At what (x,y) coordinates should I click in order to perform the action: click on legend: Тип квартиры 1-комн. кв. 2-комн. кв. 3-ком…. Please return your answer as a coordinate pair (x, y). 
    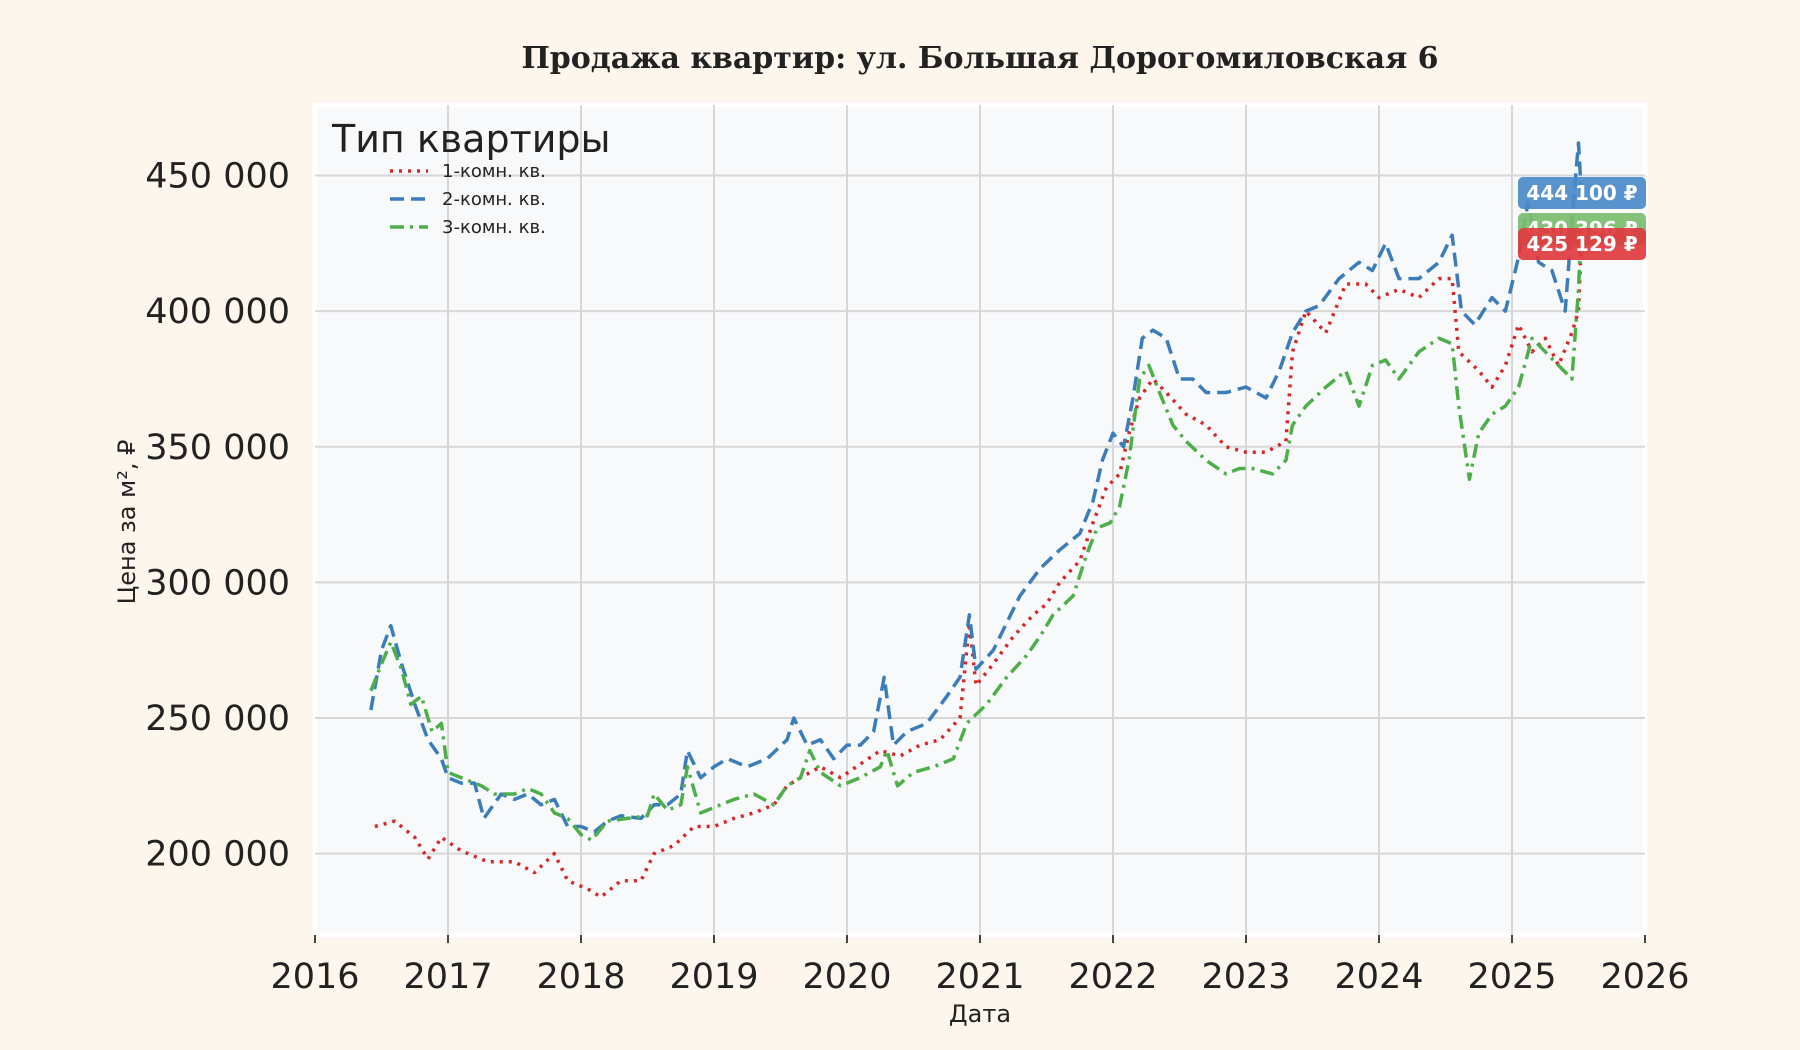
    Looking at the image, I should click on (471, 177).